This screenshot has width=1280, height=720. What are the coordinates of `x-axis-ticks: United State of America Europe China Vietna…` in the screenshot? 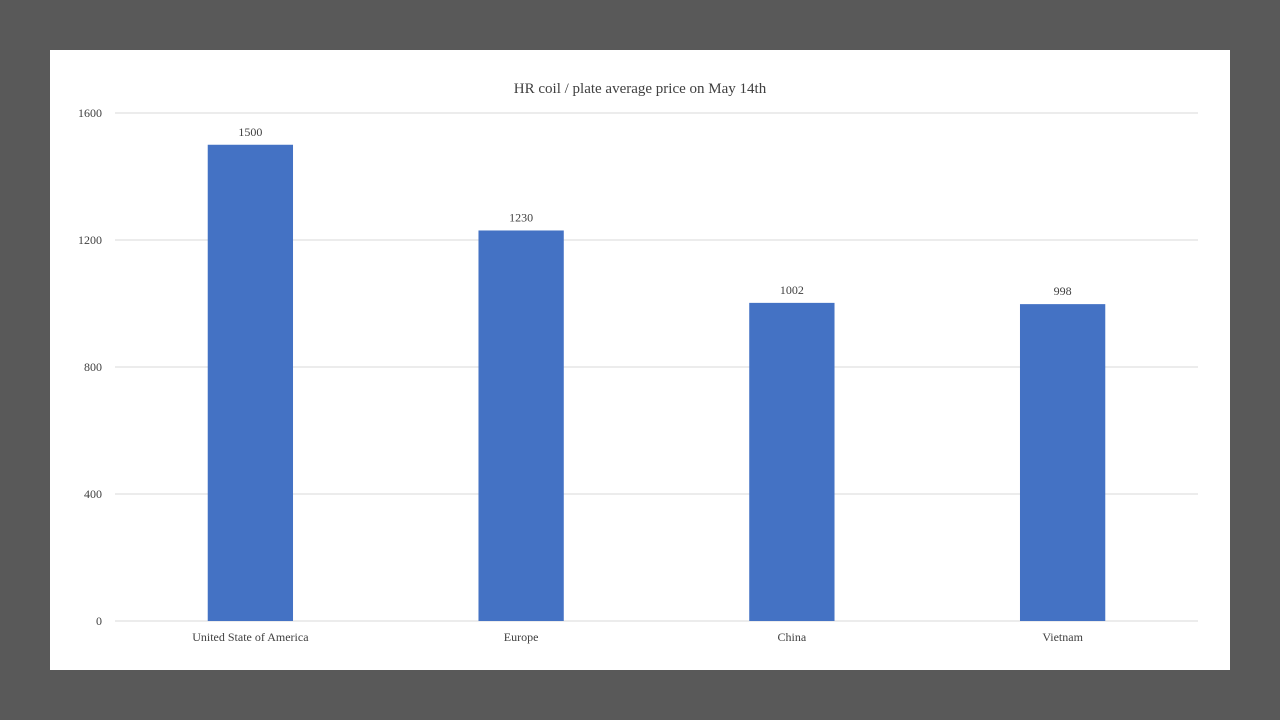 It's located at (637, 637).